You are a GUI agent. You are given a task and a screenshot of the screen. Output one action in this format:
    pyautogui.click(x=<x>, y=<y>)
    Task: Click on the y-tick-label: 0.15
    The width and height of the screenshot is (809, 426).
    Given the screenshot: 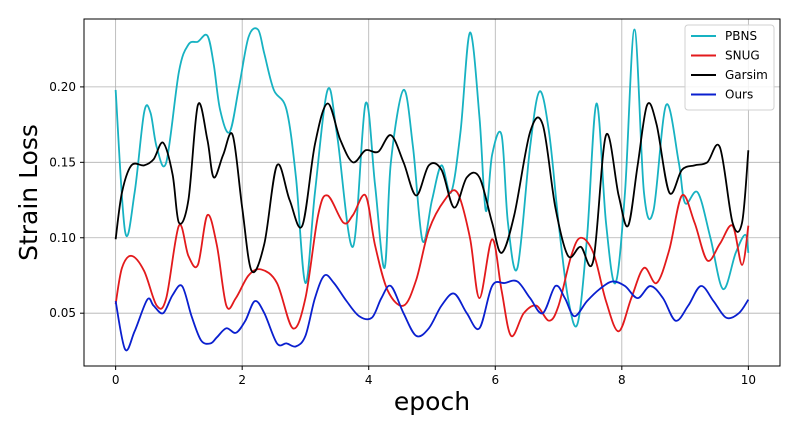 What is the action you would take?
    pyautogui.click(x=62, y=162)
    